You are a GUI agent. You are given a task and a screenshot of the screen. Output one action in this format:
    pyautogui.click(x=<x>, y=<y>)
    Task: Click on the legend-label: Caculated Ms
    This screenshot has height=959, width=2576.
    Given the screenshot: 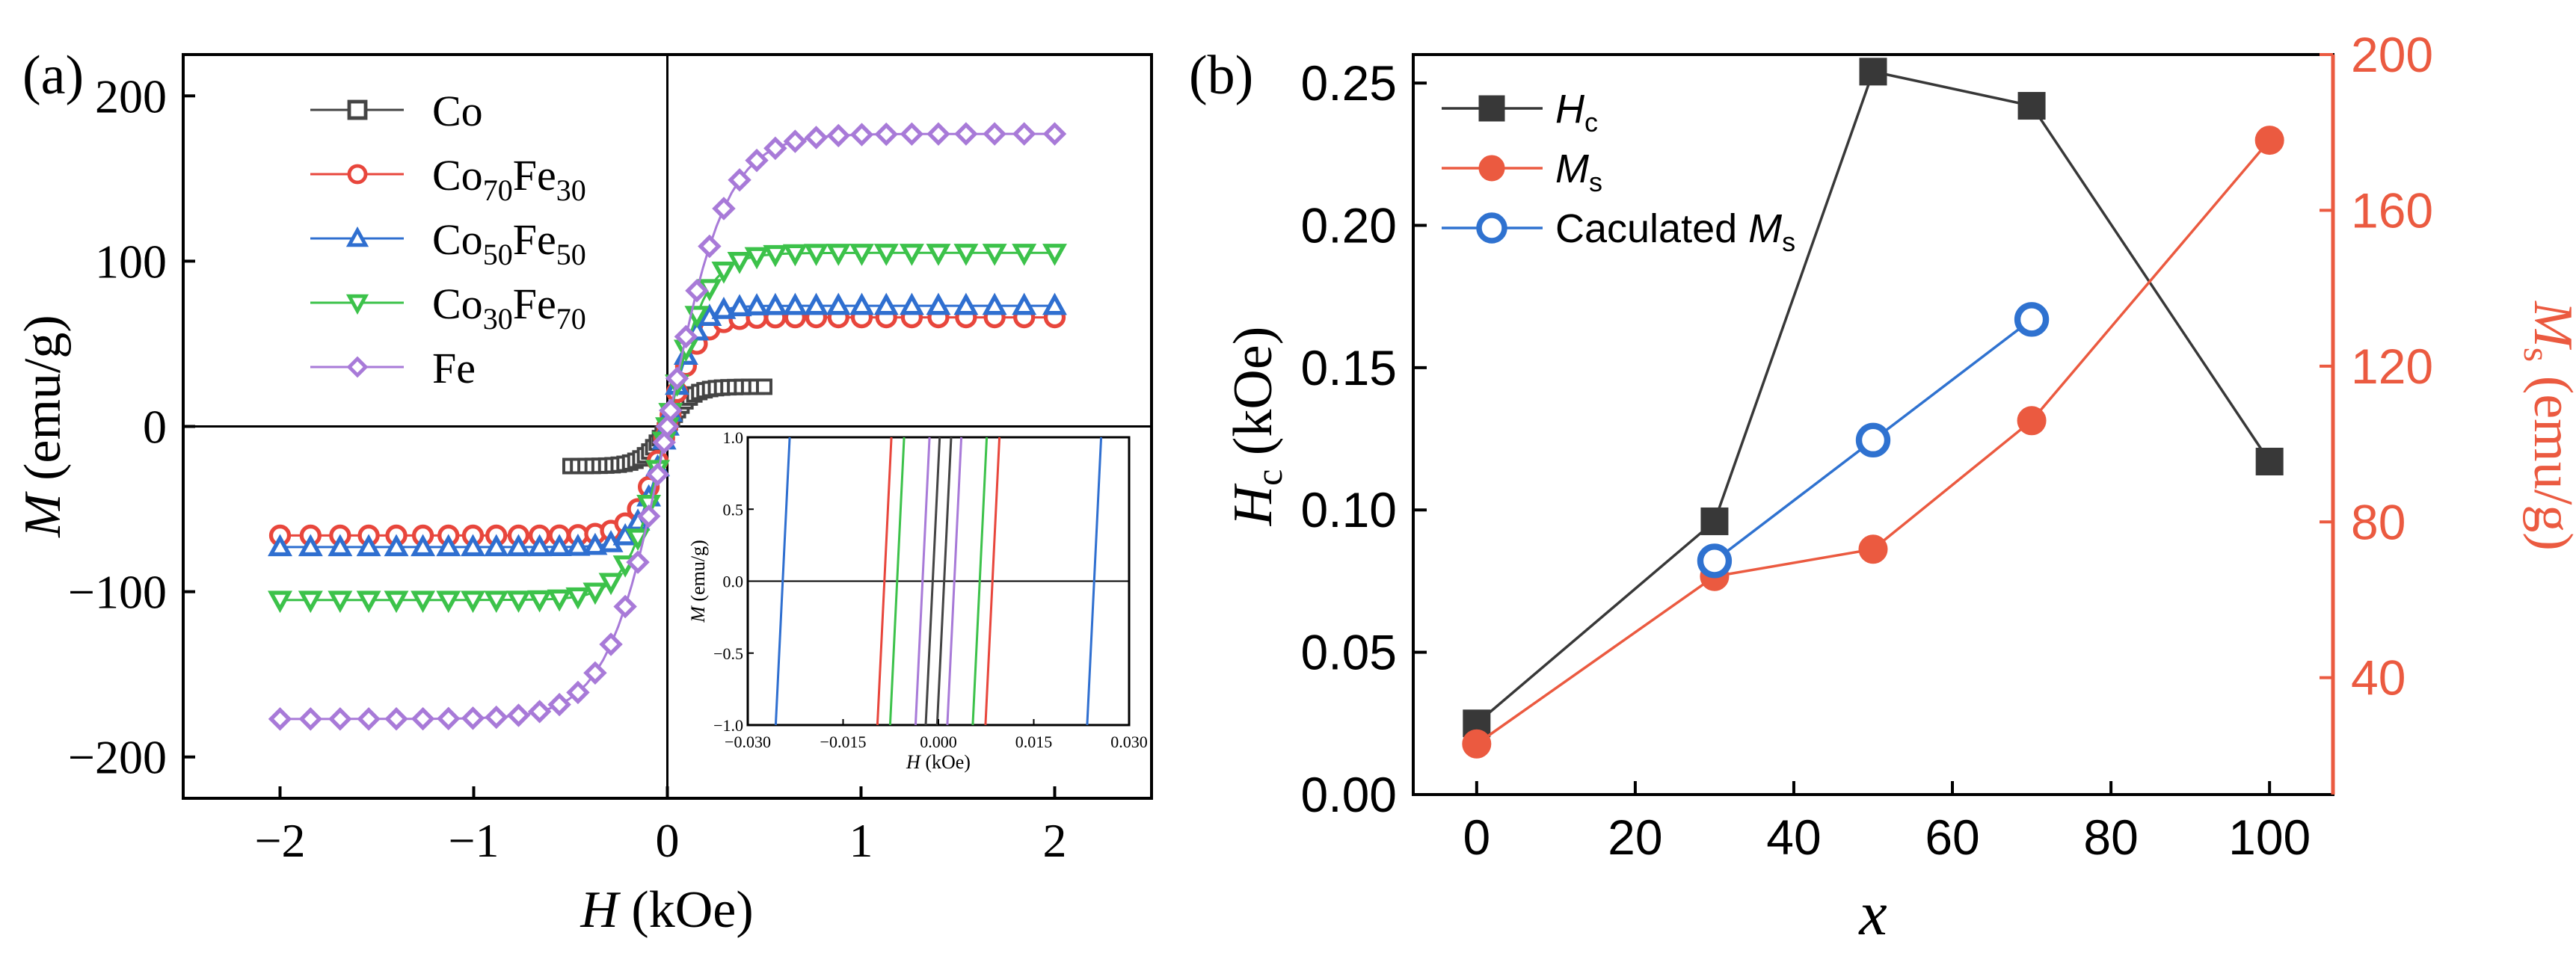 What is the action you would take?
    pyautogui.click(x=1675, y=232)
    